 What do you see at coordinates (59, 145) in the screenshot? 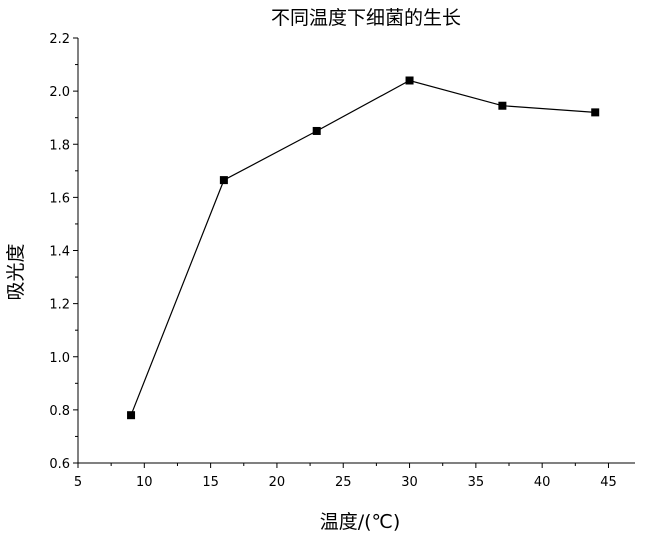
I see `y-tick-label: 1.8` at bounding box center [59, 145].